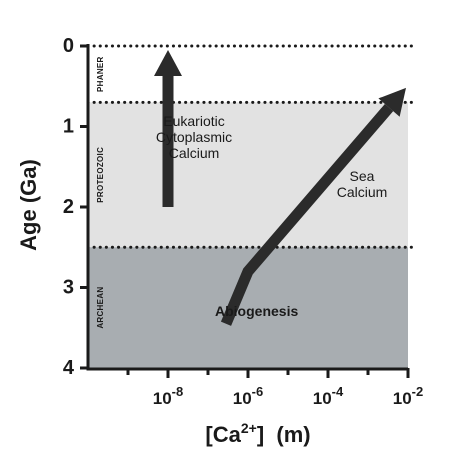  What do you see at coordinates (100, 308) in the screenshot?
I see `era-label-archean: ARCHEAN` at bounding box center [100, 308].